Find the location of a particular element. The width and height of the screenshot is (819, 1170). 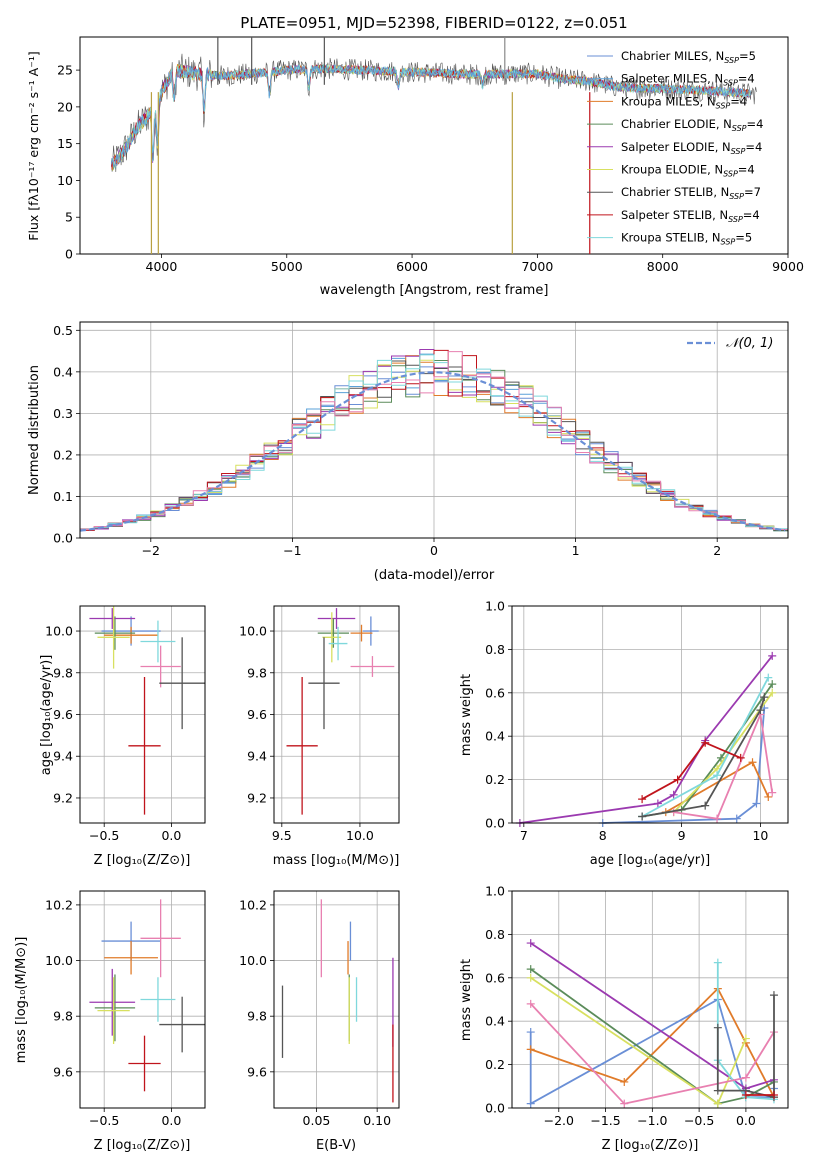

mass-age-panel: 9.5 10.0 9.2 9.4 9.6 9.8 10.0 is located at coordinates (319, 724).